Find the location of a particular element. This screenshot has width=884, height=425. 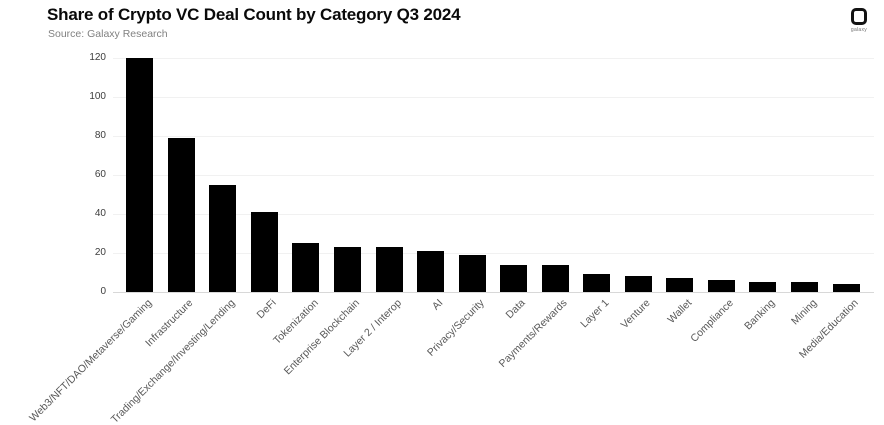

x-axis-category-label: Enterprise Blockchain is located at coordinates (321, 337).